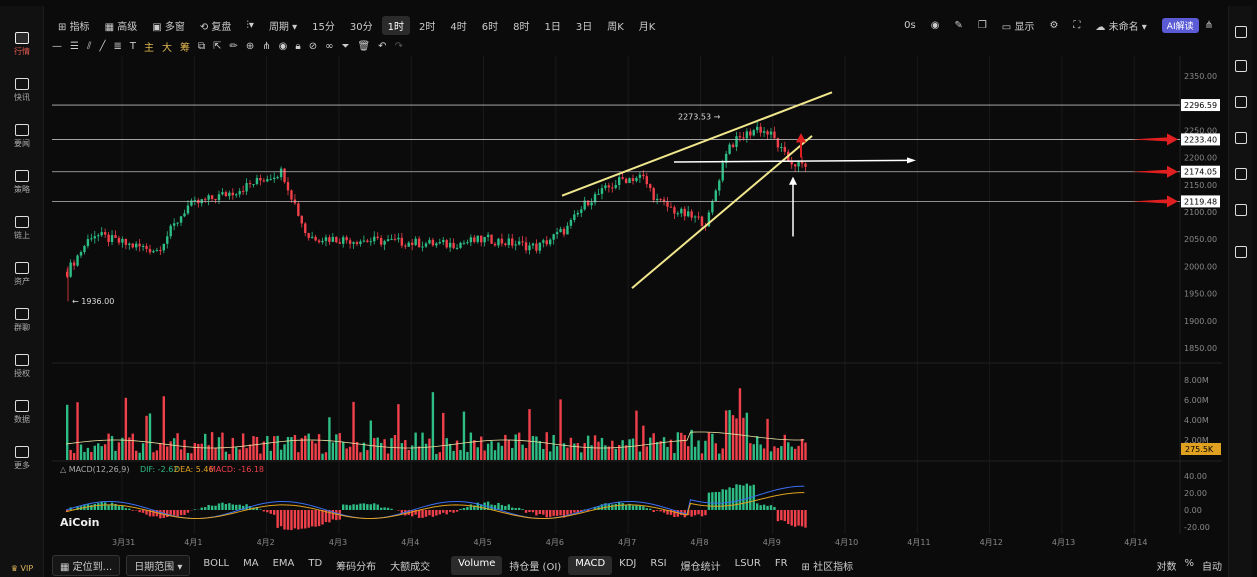 Image resolution: width=1257 pixels, height=577 pixels. What do you see at coordinates (584, 27) in the screenshot?
I see `timeframe-3日: 3日` at bounding box center [584, 27].